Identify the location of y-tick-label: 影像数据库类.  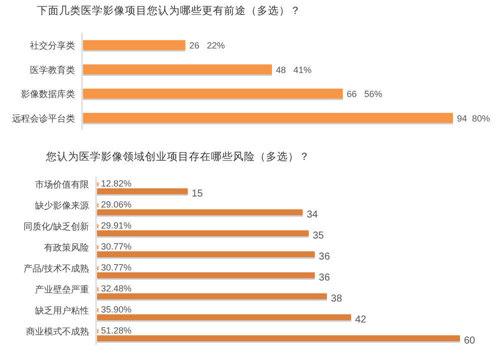
(48, 94).